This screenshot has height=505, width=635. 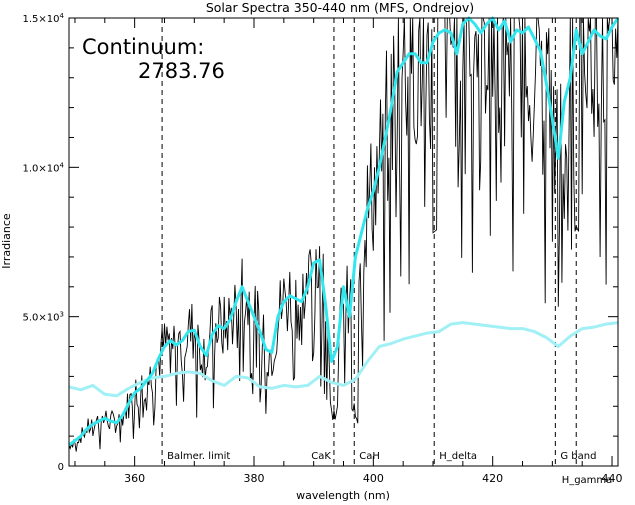 What do you see at coordinates (44, 18) in the screenshot?
I see `y-tick-label: 1.5×104` at bounding box center [44, 18].